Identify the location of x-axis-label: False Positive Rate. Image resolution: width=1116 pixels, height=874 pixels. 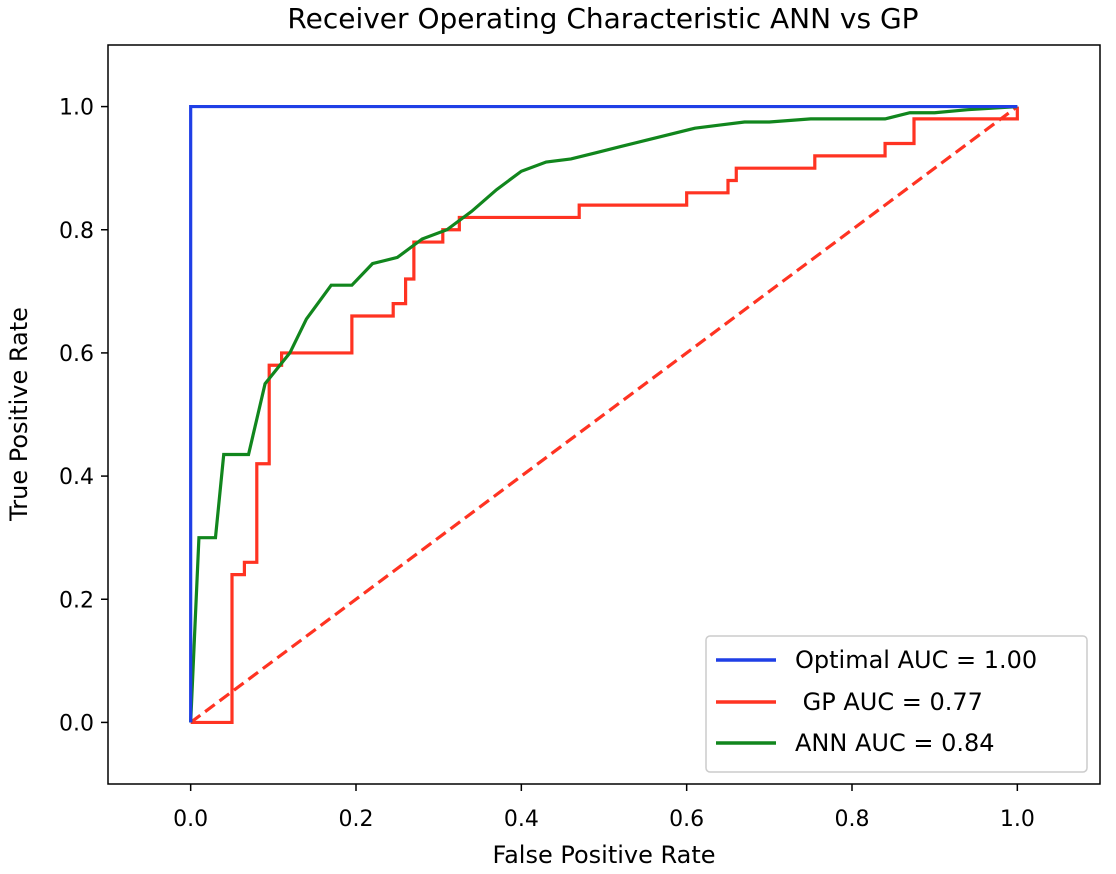
(603, 855).